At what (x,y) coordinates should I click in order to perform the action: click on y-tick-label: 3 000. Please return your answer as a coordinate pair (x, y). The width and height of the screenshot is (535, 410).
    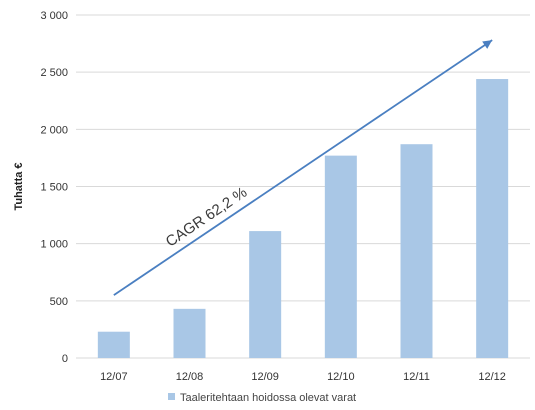
    Looking at the image, I should click on (54, 16).